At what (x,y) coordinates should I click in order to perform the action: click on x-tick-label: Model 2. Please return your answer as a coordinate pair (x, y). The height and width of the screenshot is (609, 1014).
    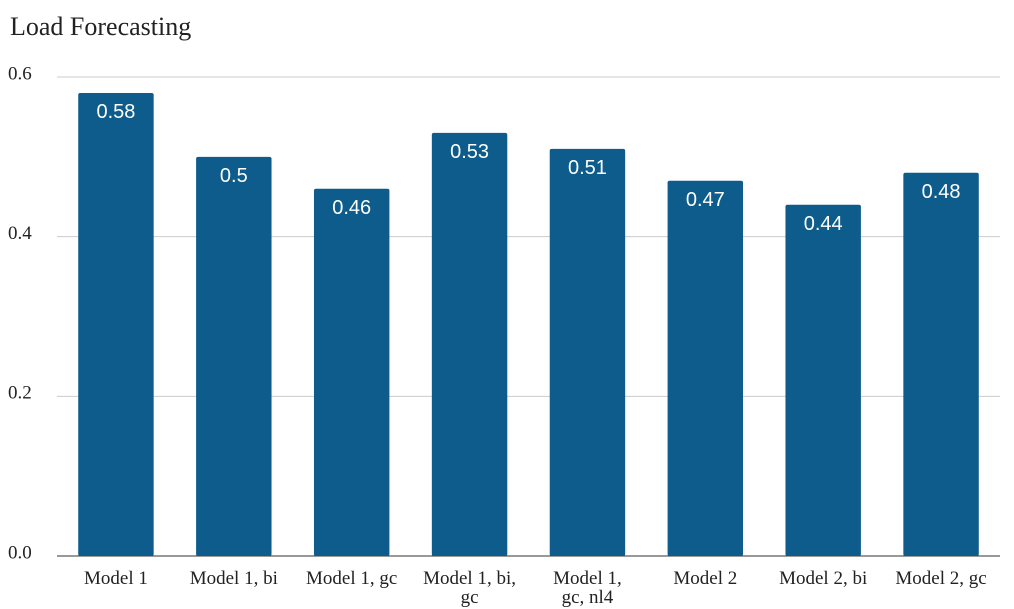
    Looking at the image, I should click on (705, 578).